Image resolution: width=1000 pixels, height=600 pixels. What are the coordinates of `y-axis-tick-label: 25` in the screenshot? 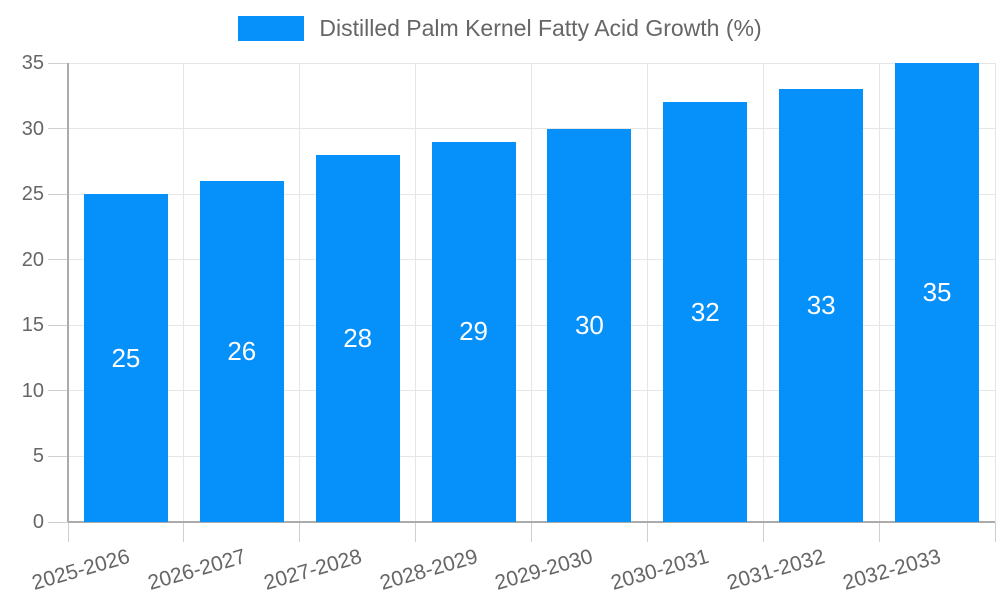 It's located at (32, 194).